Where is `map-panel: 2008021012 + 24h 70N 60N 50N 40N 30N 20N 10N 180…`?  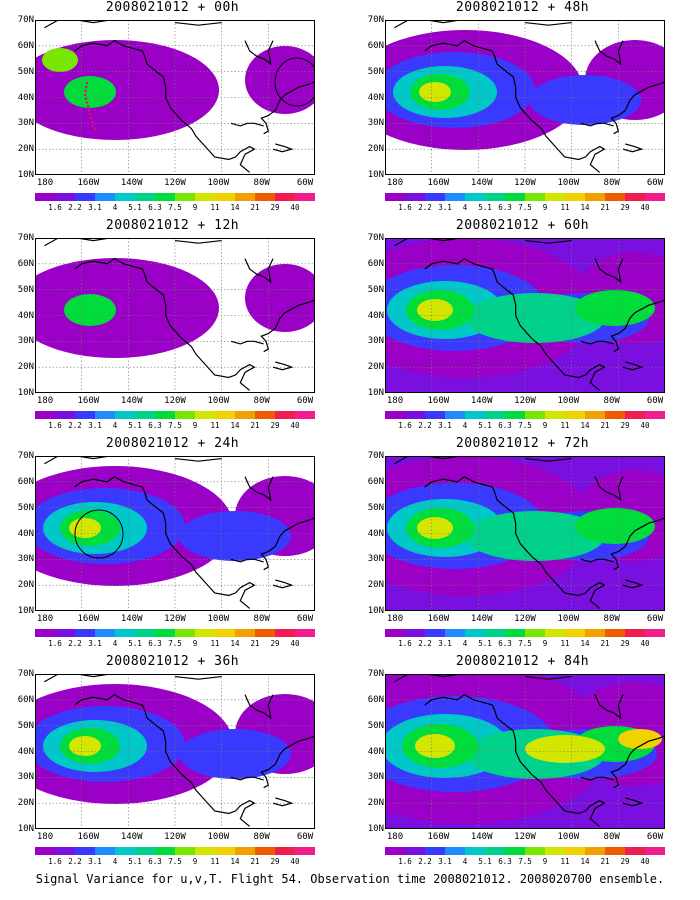
map-panel: 2008021012 + 24h 70N 60N 50N 40N 30N 20N 10N 180… is located at coordinates (172, 545).